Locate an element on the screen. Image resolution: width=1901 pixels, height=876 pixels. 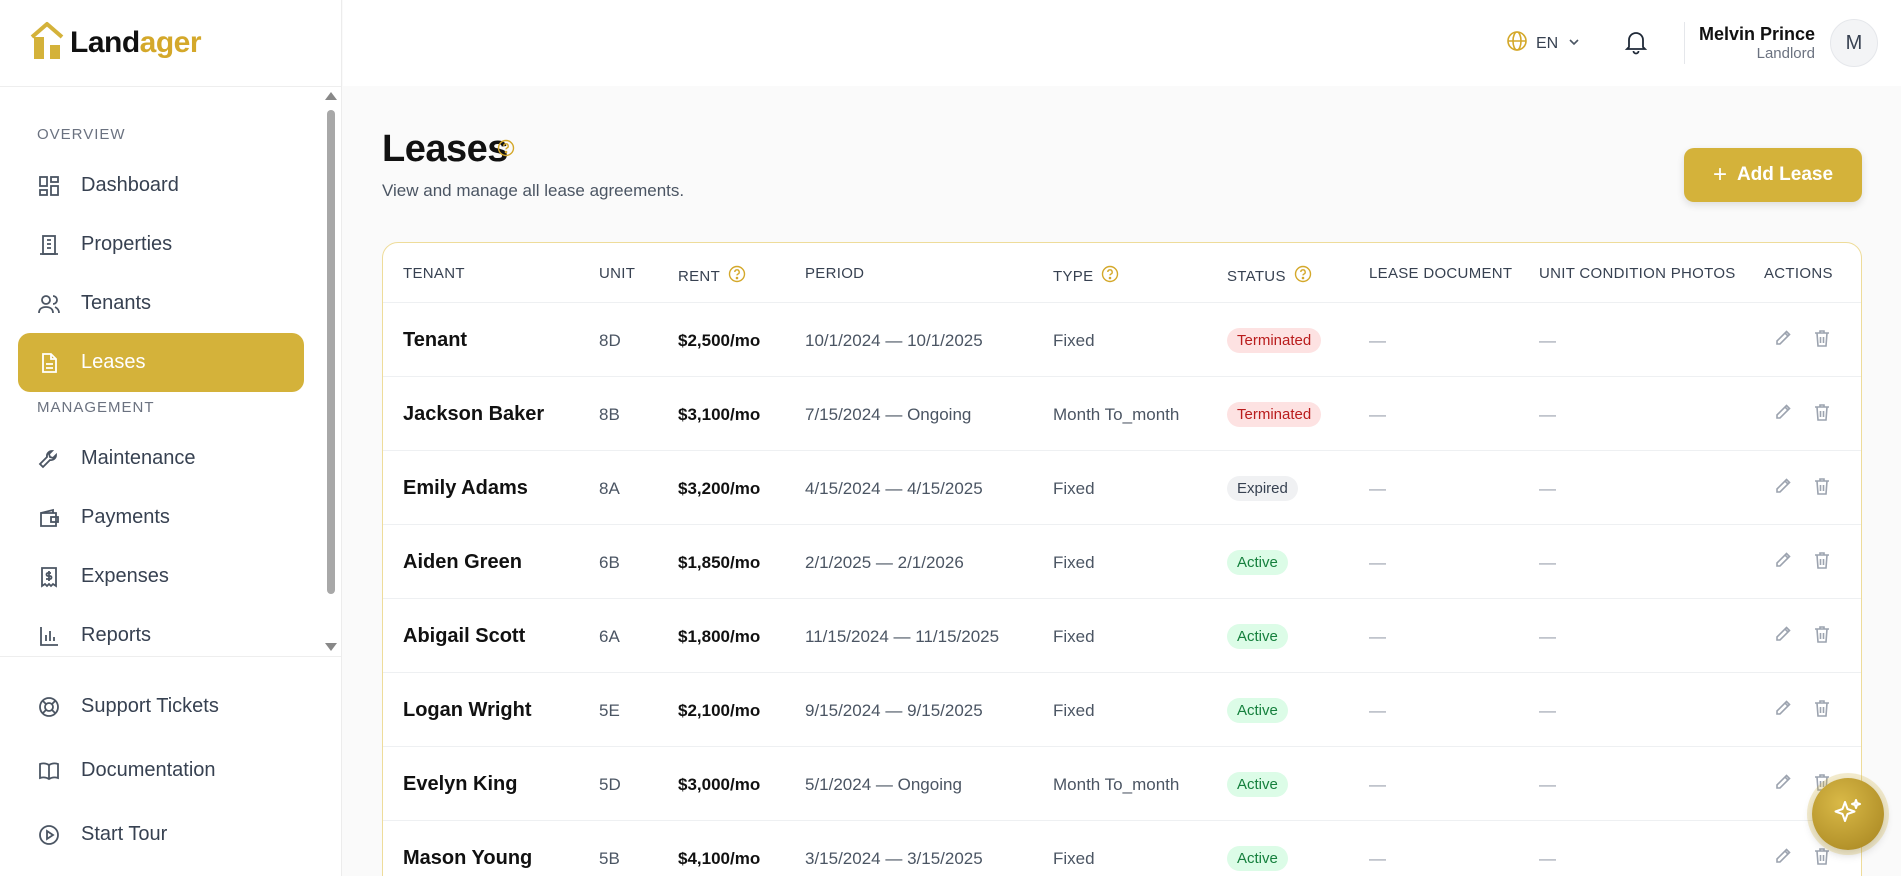
cell-tenant: Mason Young is located at coordinates (468, 858).